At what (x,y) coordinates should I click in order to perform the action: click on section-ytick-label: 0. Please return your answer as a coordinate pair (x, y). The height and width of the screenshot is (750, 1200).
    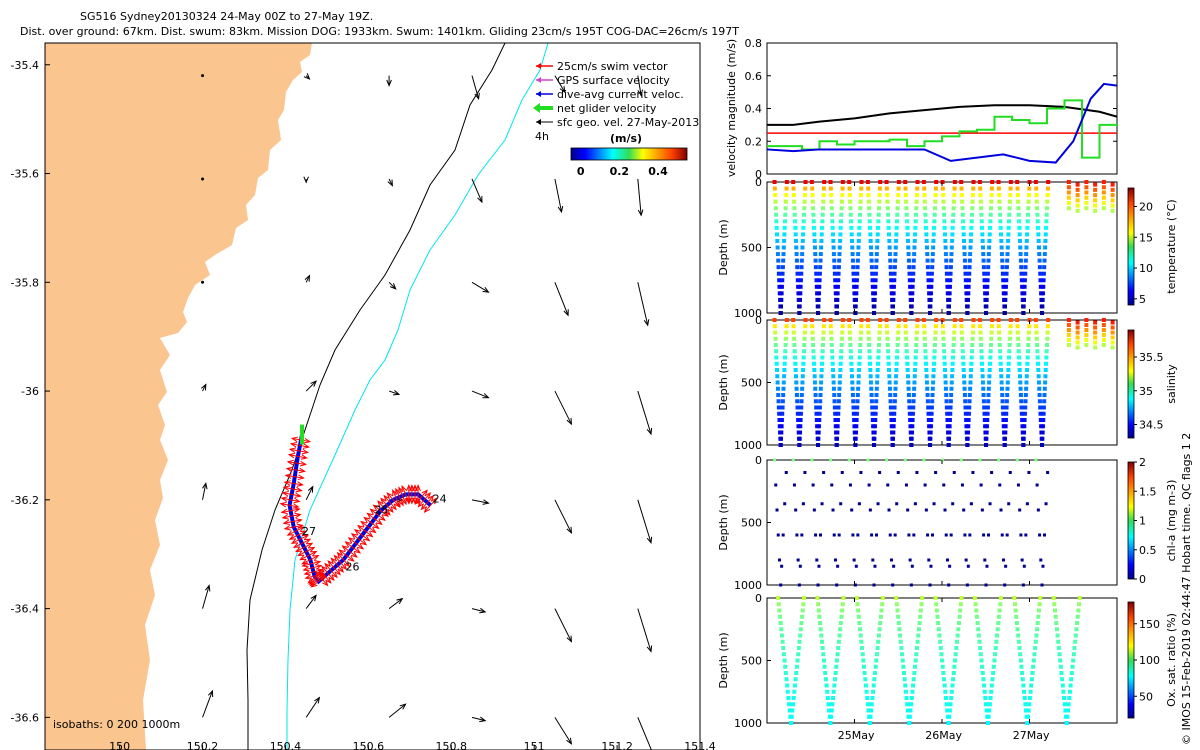
    Looking at the image, I should click on (758, 182).